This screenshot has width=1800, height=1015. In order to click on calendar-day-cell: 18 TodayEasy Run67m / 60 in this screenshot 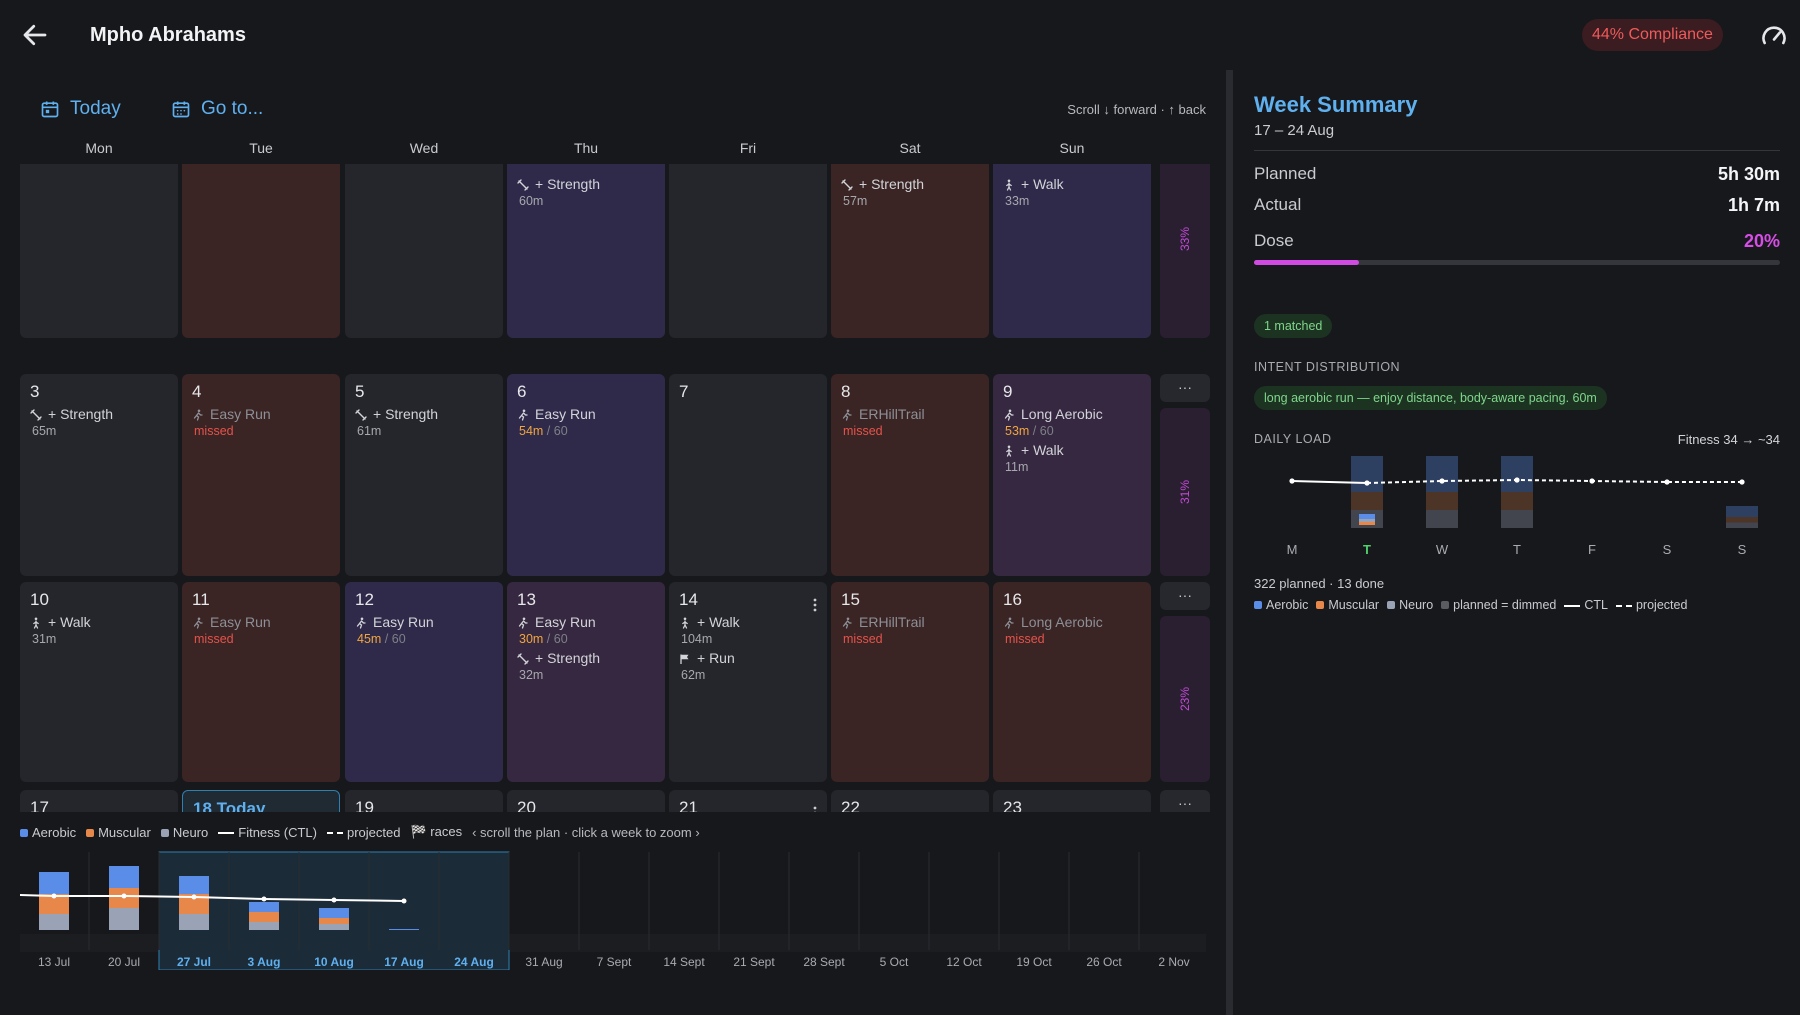, I will do `click(261, 801)`.